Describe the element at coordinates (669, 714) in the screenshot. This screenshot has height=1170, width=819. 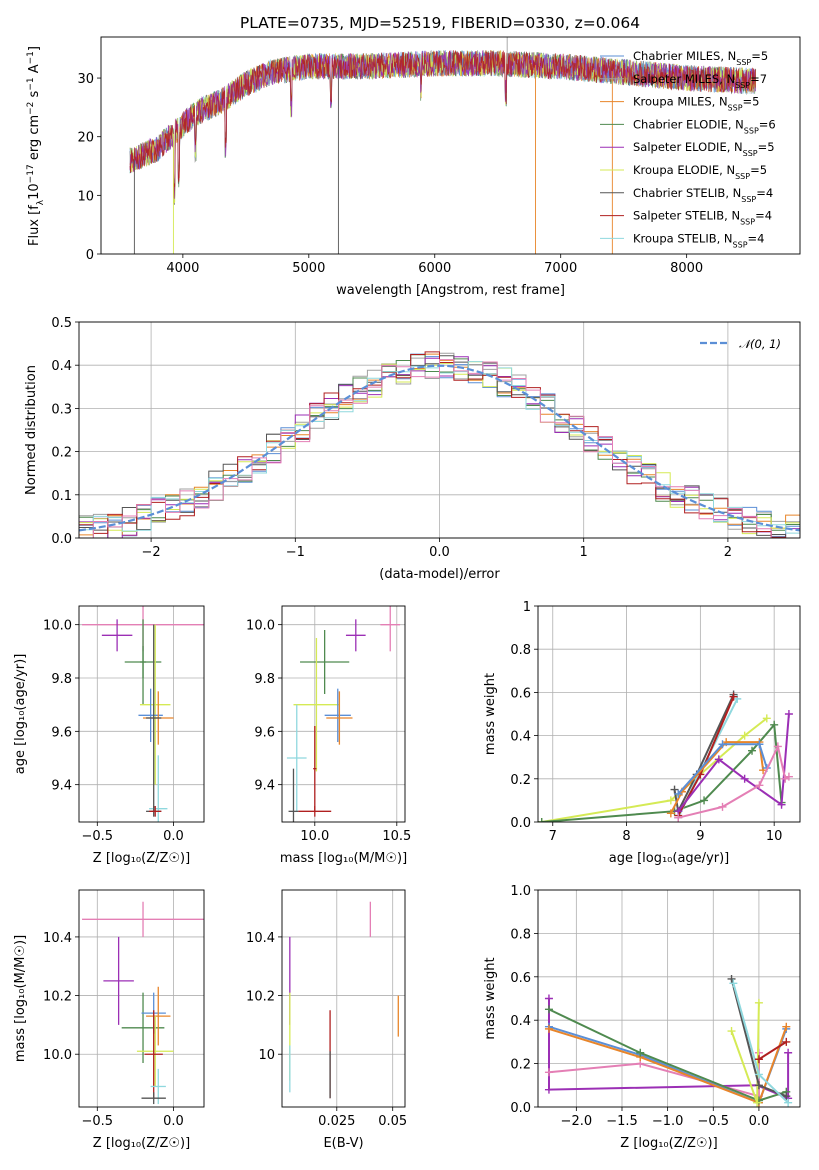
I see `weight_vs_age-frame` at that location.